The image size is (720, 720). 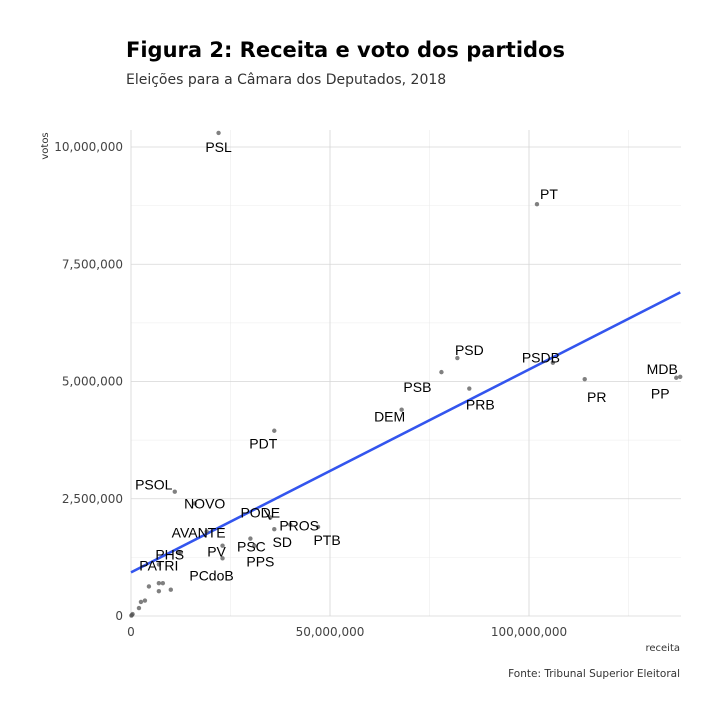 I want to click on point-label-avante: AVANTE, so click(x=199, y=533).